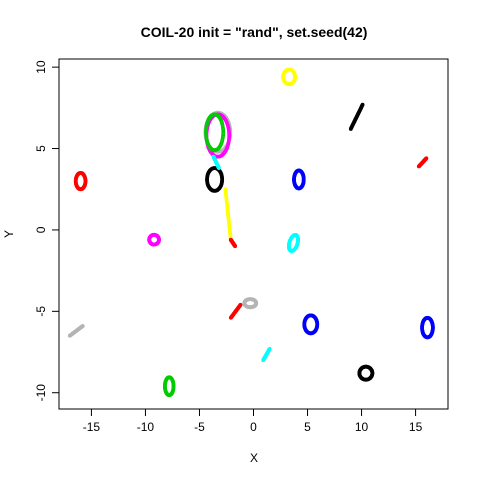 The width and height of the screenshot is (480, 480). I want to click on x-tick-label: -5, so click(199, 427).